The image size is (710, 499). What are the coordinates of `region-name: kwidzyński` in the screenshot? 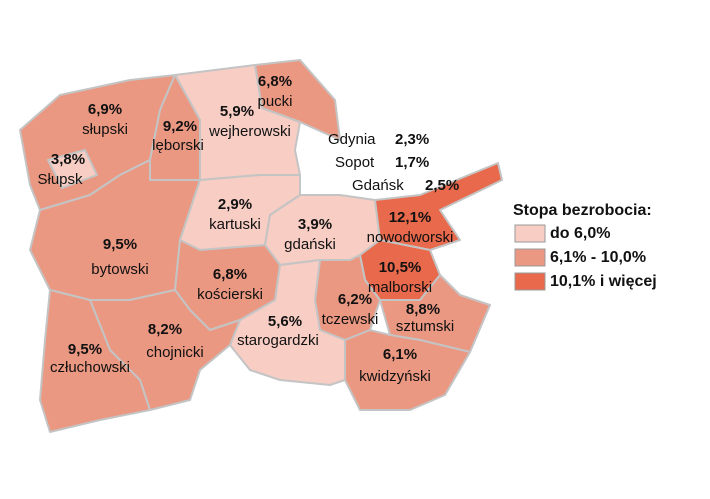 It's located at (395, 376).